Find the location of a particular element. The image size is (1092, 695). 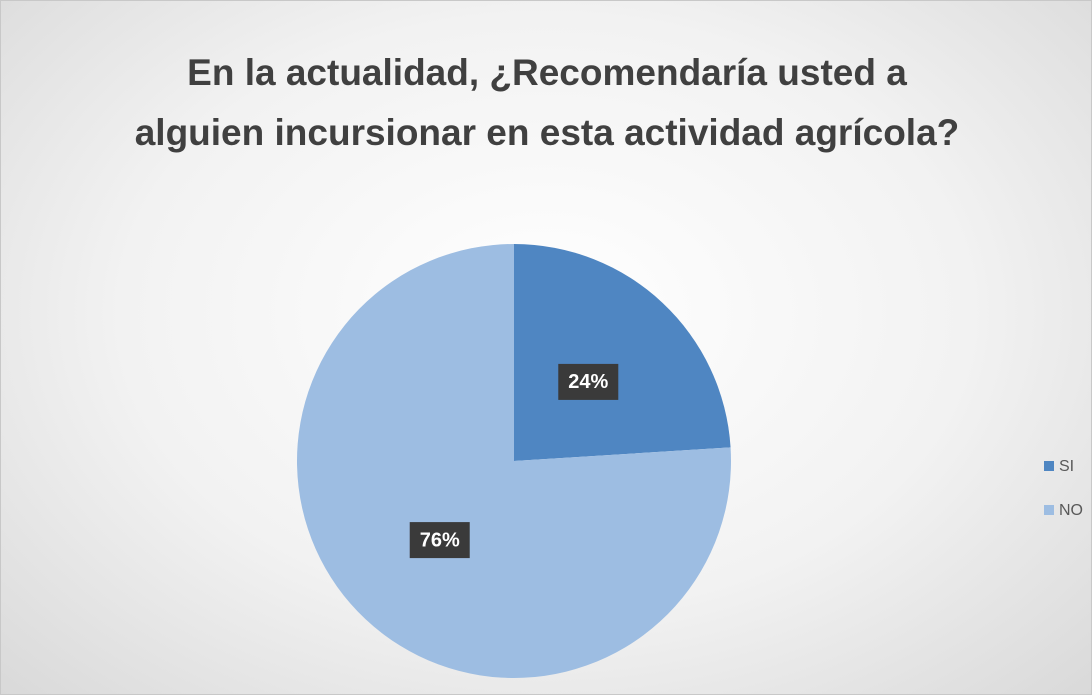

legend-label: NO is located at coordinates (1071, 510).